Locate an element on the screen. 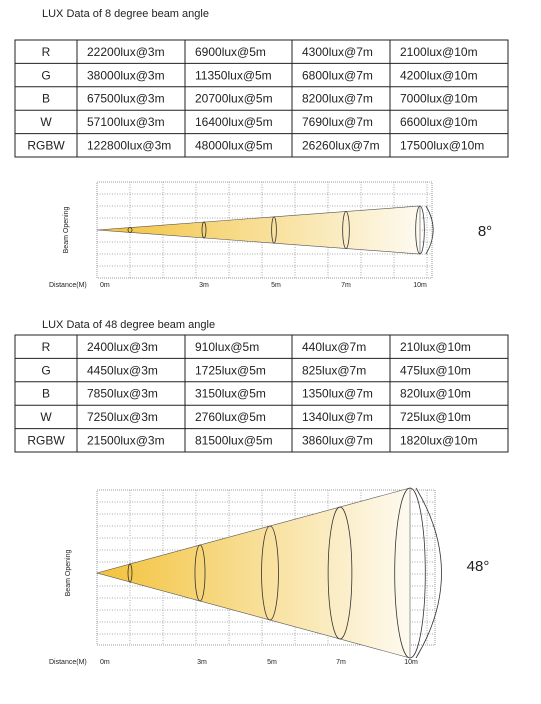 The image size is (541, 704). angle-label: 48° is located at coordinates (478, 566).